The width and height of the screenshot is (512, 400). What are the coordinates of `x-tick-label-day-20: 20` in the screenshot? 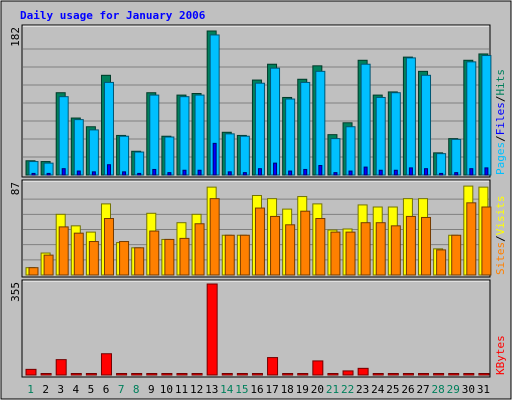 It's located at (317, 389).